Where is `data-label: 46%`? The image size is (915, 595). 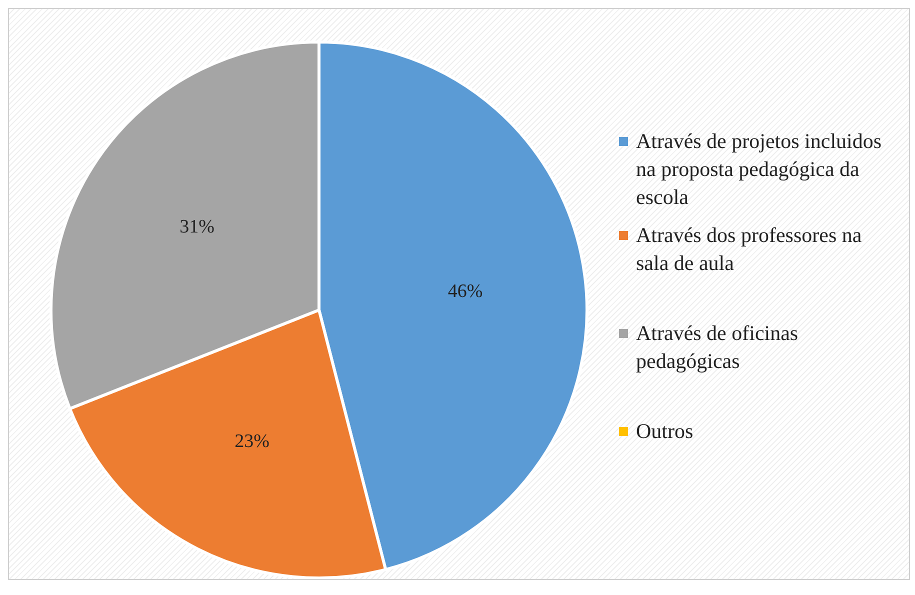 data-label: 46% is located at coordinates (465, 291).